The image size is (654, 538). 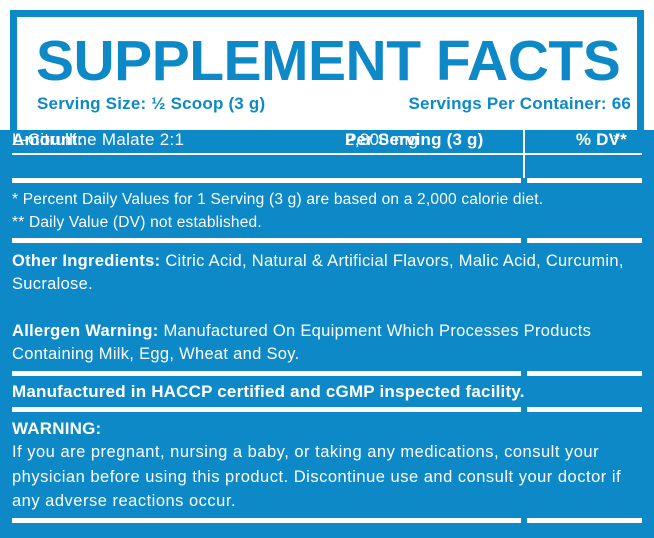 I want to click on allergen-warning-label: Allergen Warning:, so click(x=85, y=331).